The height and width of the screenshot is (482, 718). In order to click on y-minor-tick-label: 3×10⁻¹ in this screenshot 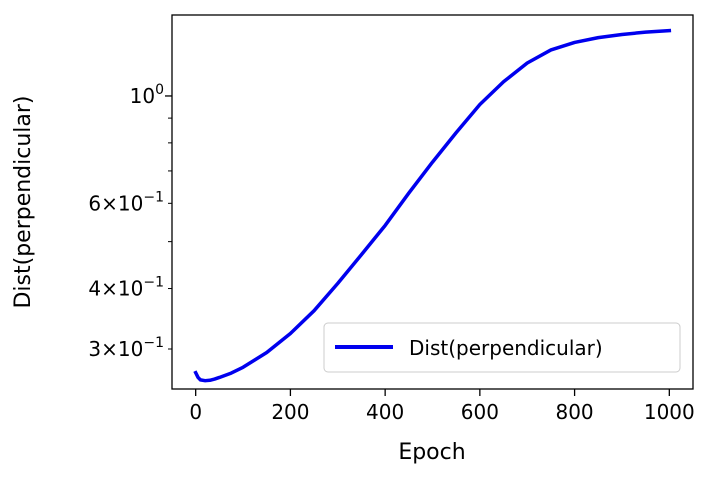, I will do `click(126, 348)`.